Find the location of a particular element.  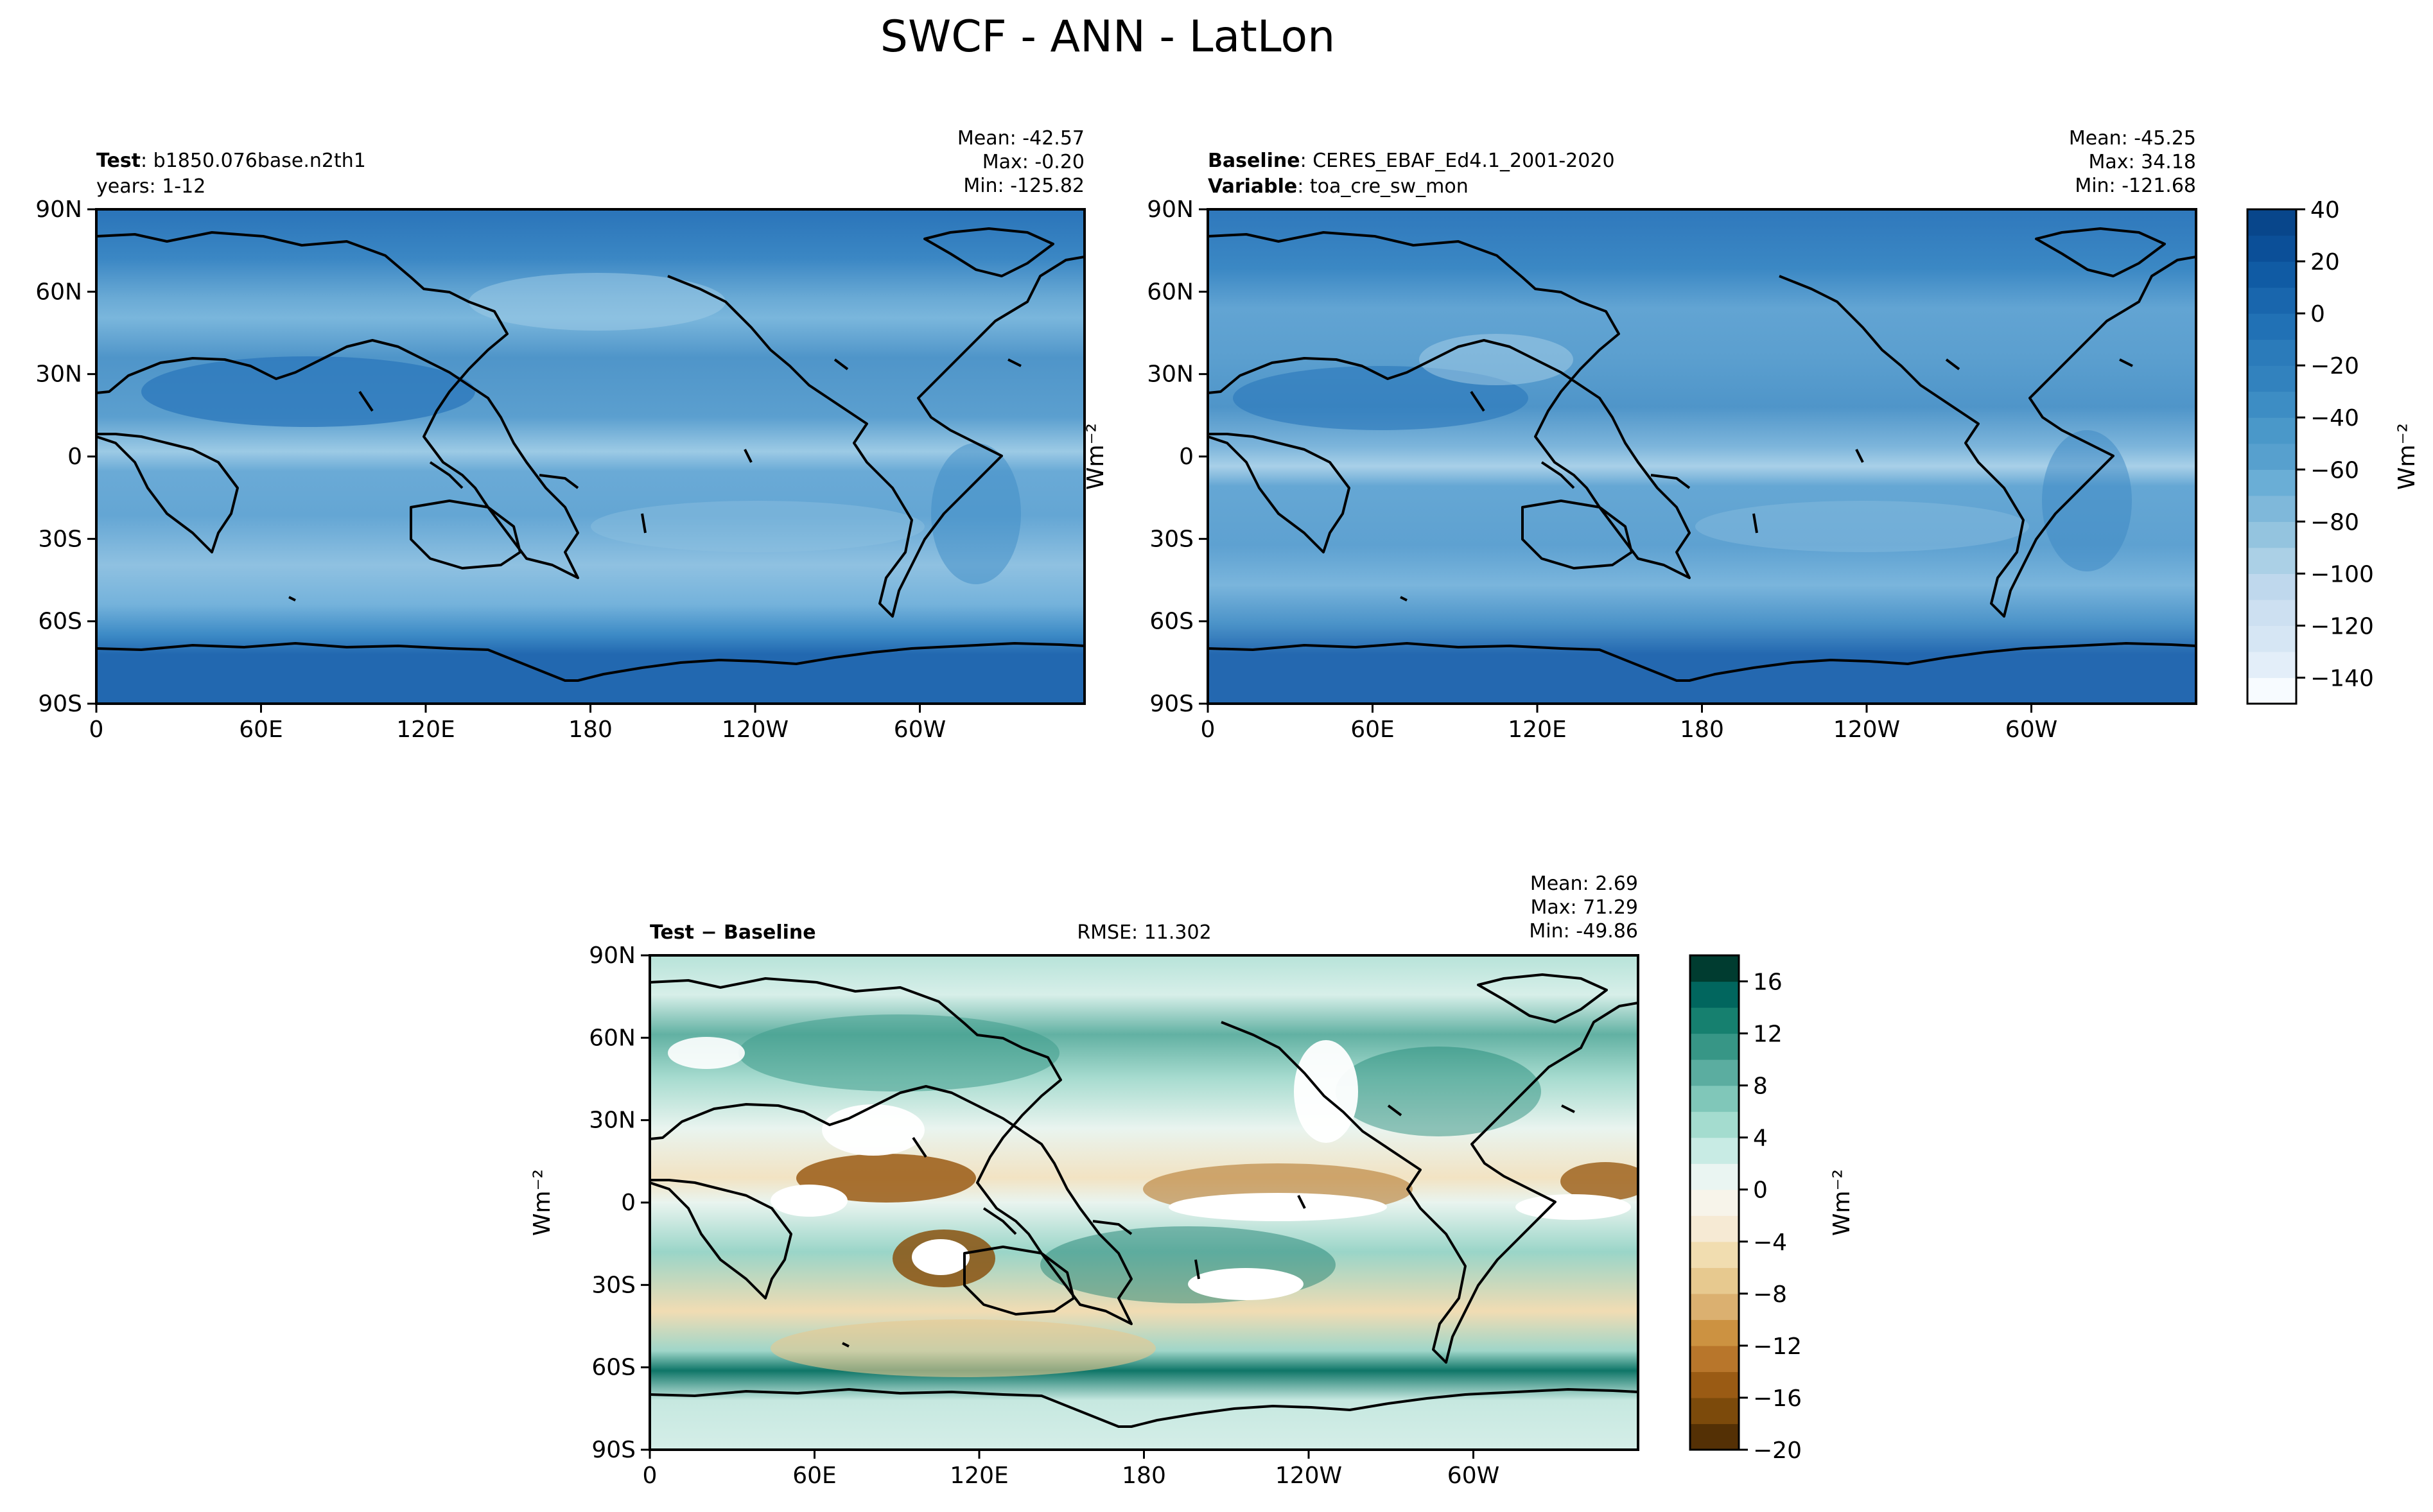

test-x-tick-label: 120W is located at coordinates (755, 730).